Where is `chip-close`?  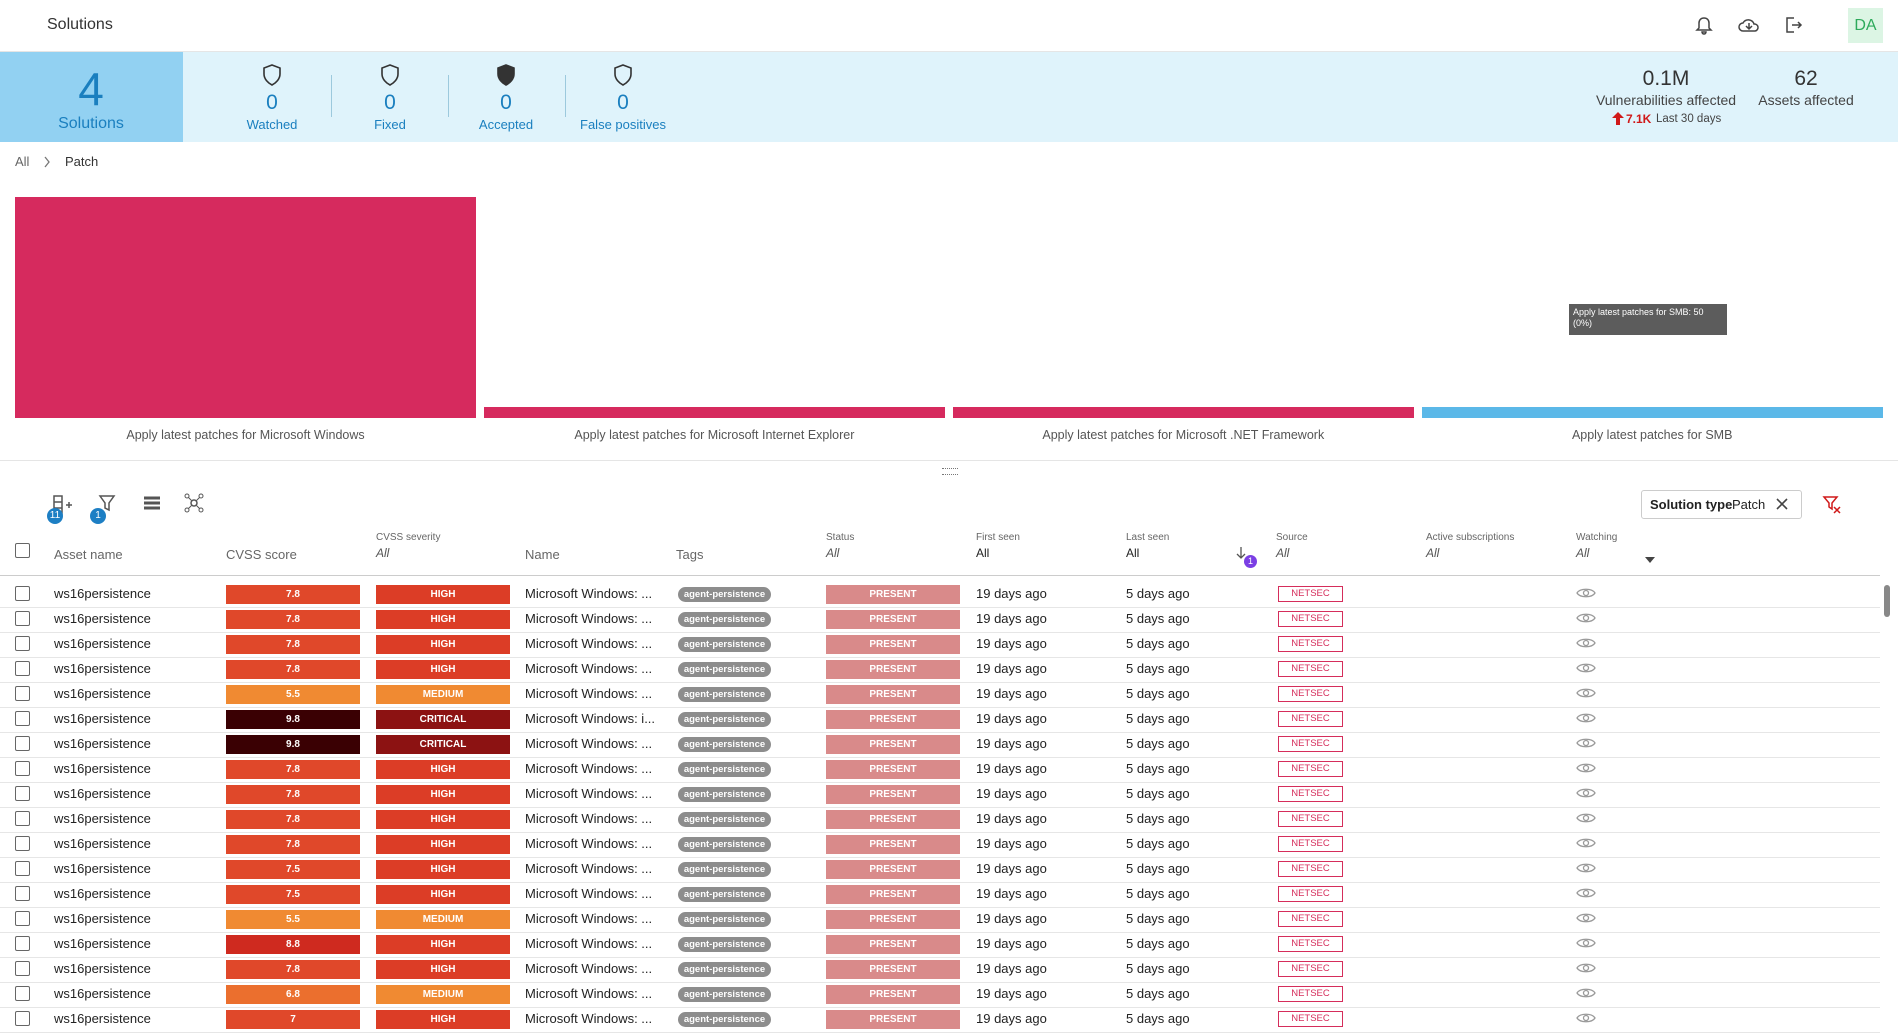
chip-close is located at coordinates (1782, 504).